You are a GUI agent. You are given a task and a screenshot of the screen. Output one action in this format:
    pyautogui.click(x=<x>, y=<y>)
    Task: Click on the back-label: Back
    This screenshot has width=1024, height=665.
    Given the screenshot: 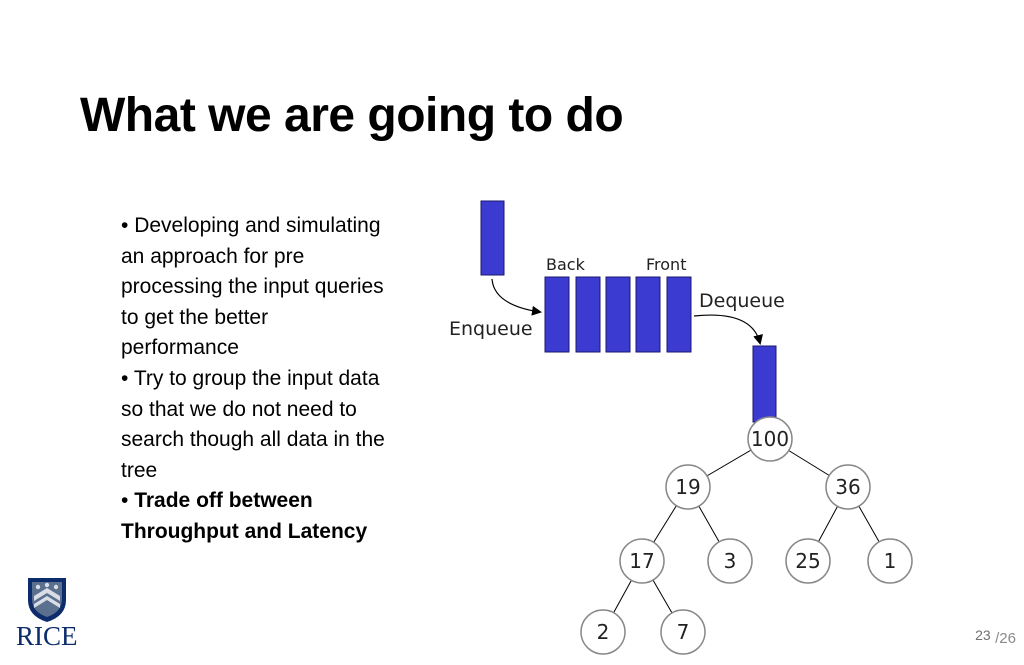 What is the action you would take?
    pyautogui.click(x=566, y=264)
    